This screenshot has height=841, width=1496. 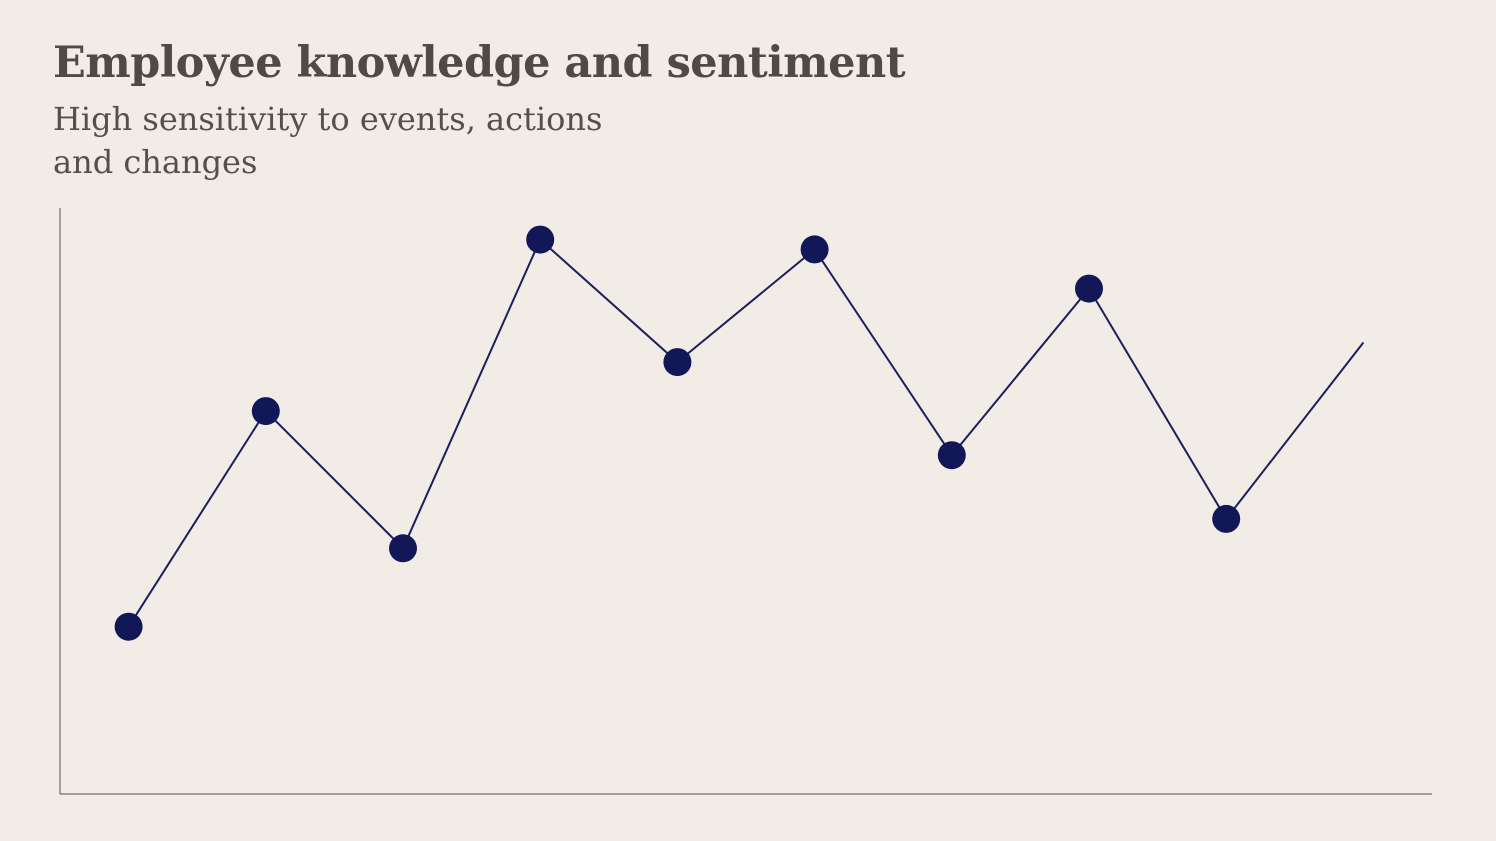 I want to click on subtitle-line-1: High sensitivity to events, actions, so click(x=328, y=119).